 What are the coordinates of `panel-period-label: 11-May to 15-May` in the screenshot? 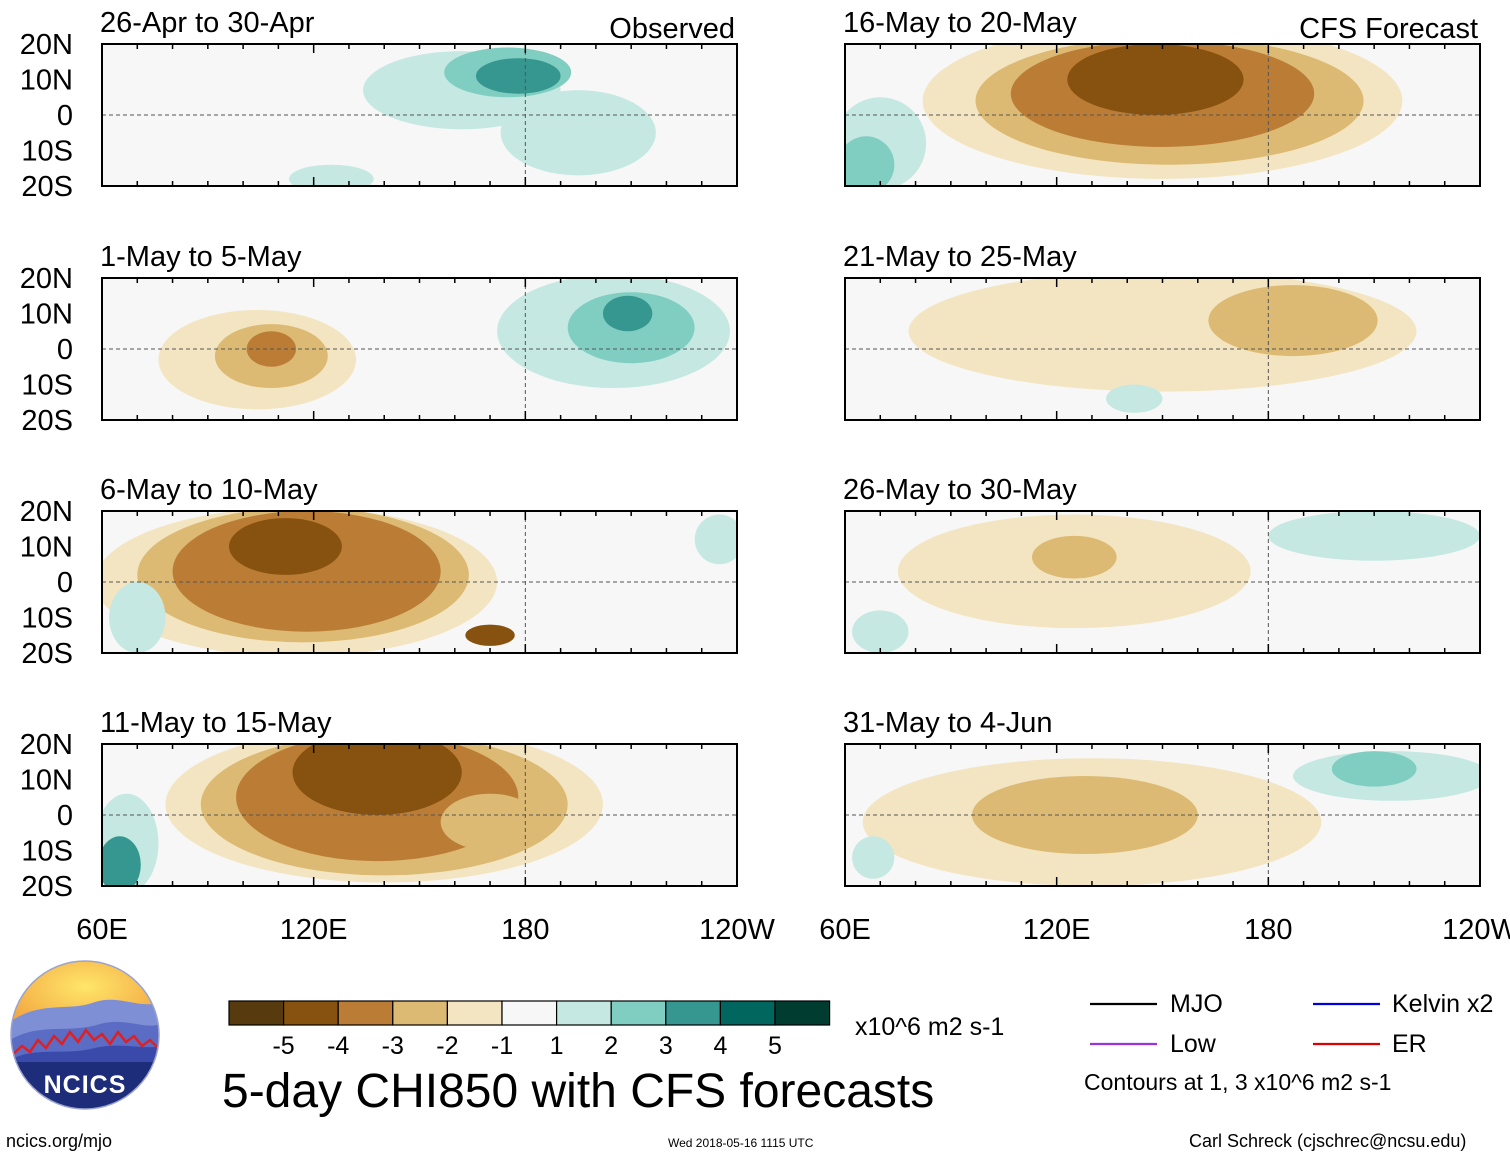 It's located at (216, 723).